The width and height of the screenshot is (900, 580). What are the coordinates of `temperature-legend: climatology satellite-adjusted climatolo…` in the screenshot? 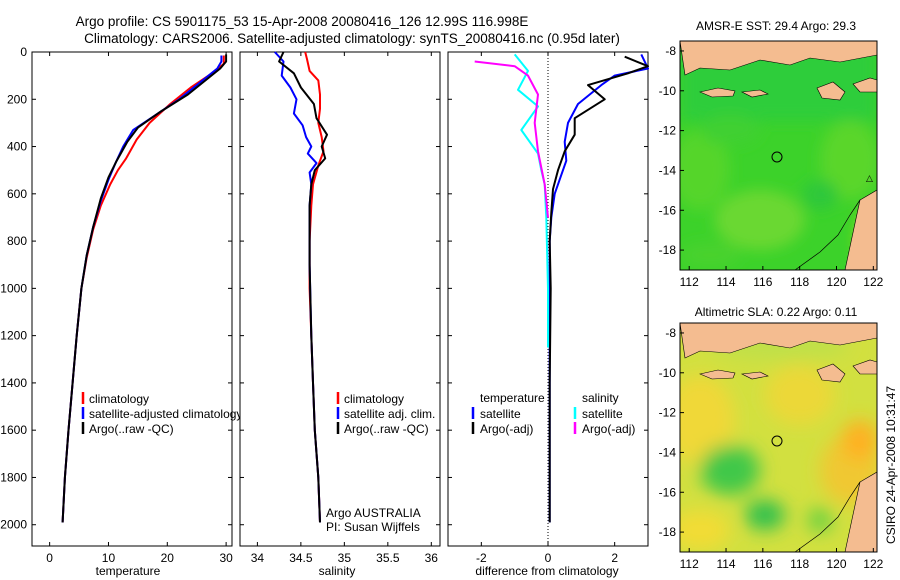 It's located at (161, 414).